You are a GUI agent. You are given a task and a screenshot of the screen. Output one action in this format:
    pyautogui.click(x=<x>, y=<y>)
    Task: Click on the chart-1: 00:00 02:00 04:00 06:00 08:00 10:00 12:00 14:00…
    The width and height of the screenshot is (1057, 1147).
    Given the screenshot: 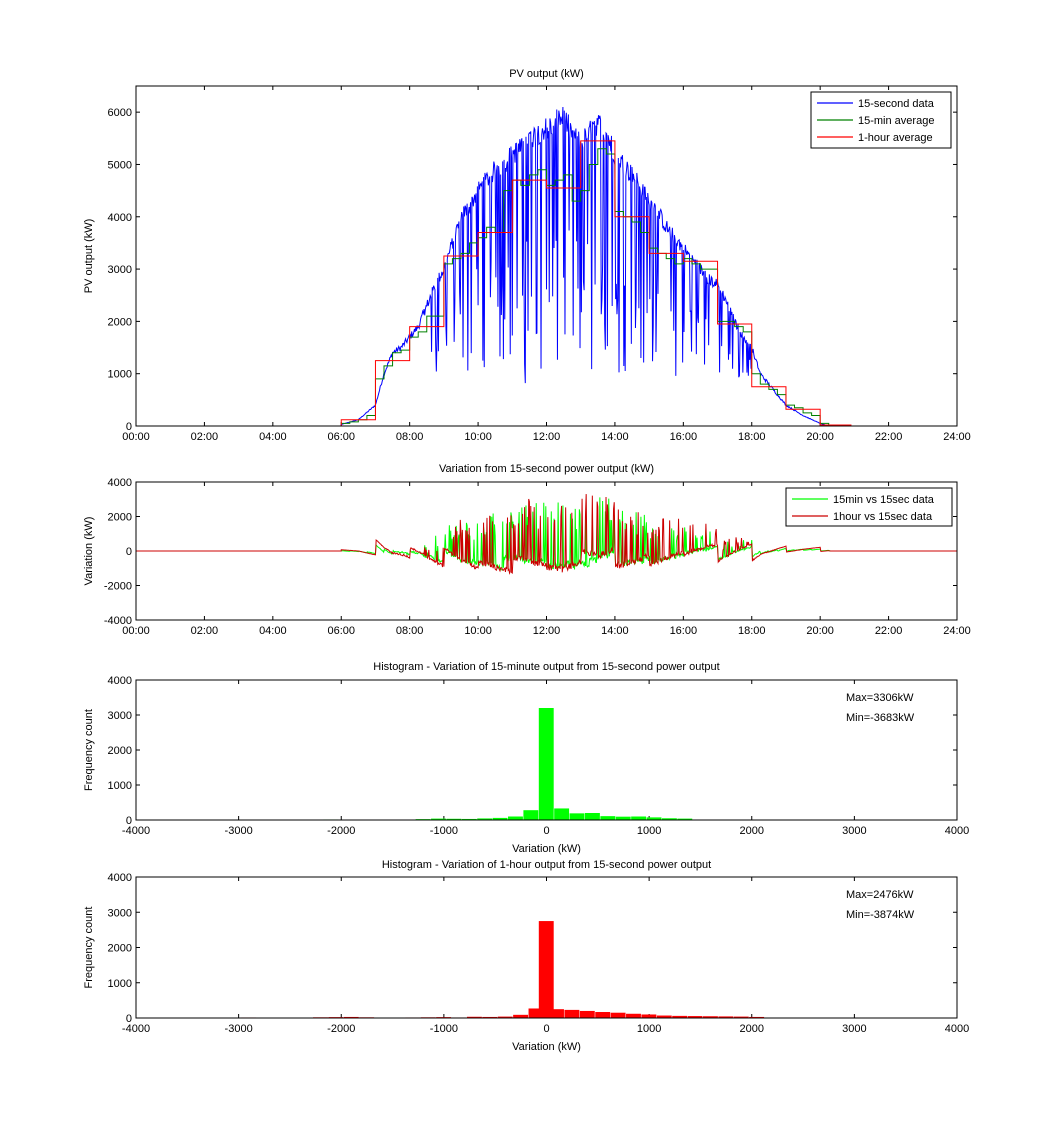 What is the action you would take?
    pyautogui.click(x=527, y=550)
    